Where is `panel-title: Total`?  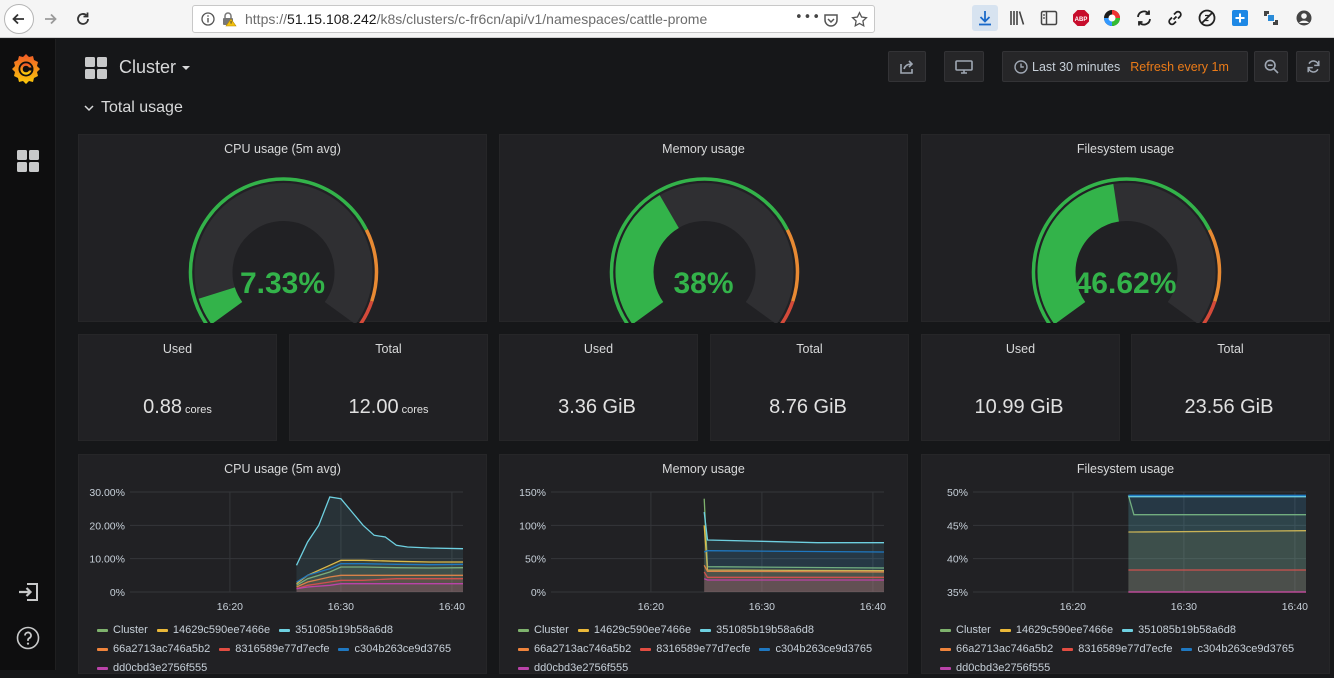 panel-title: Total is located at coordinates (1230, 349).